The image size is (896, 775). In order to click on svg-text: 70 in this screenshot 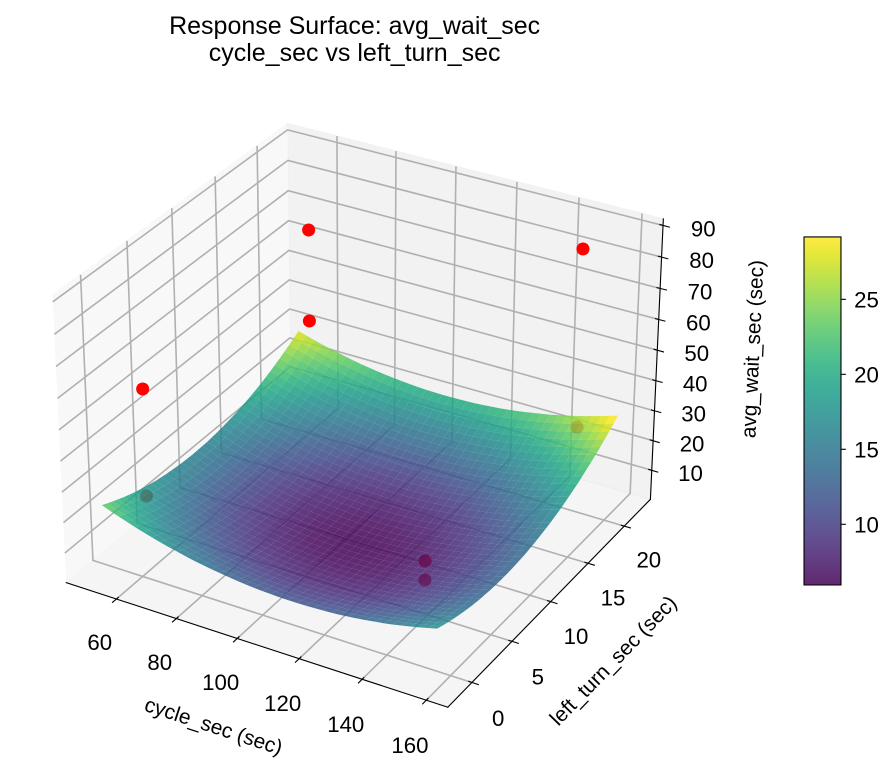, I will do `click(700, 291)`.